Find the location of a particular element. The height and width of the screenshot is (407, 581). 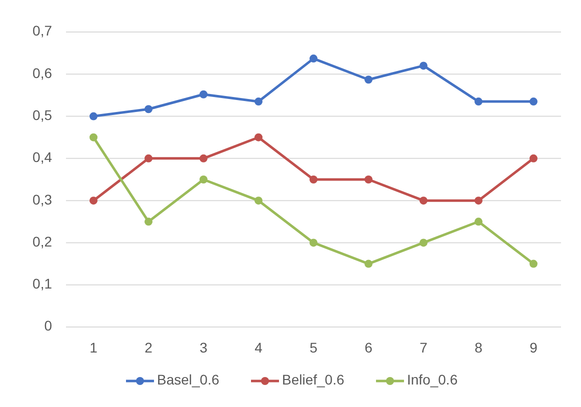

x-tick-label: 7 is located at coordinates (424, 348).